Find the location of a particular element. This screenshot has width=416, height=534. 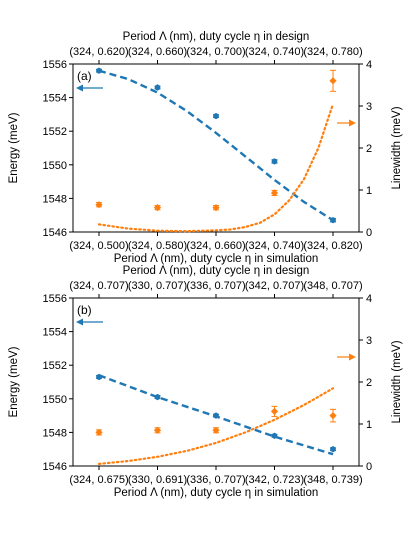

panel-label: (a) is located at coordinates (84, 76).